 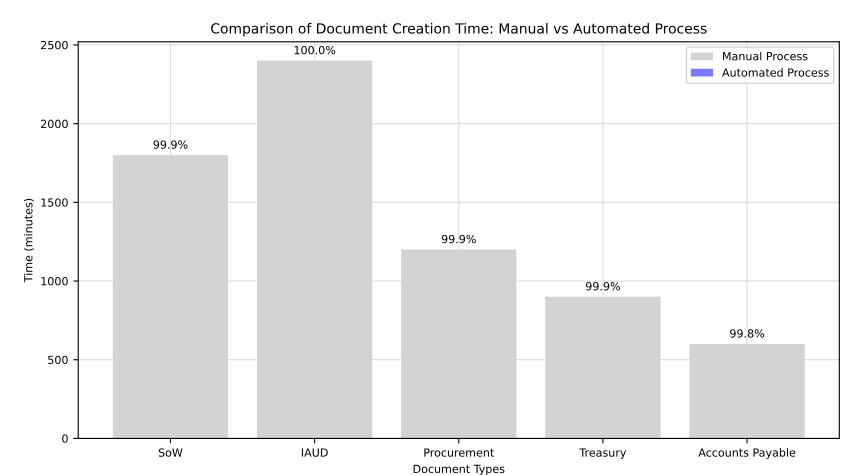 I want to click on y-tick-label: 500, so click(x=58, y=360).